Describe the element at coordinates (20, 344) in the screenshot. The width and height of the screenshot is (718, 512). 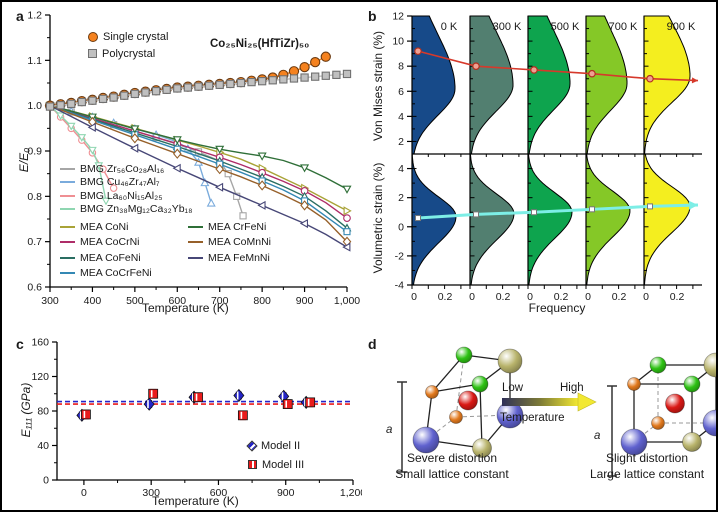
I see `panel-c-letter: c` at that location.